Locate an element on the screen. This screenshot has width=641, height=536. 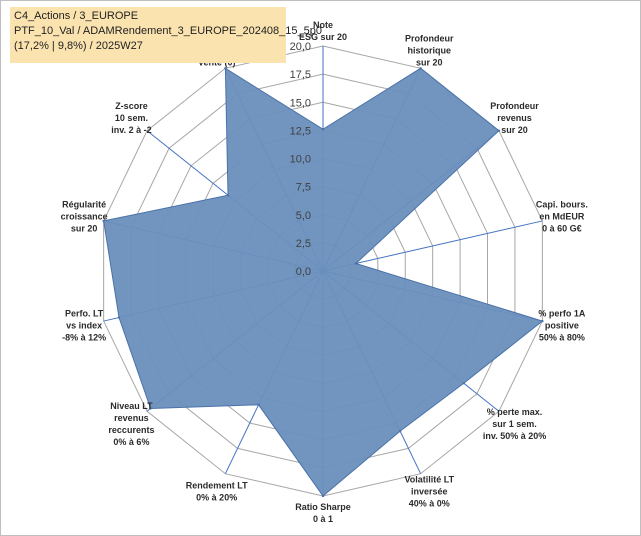
axis-label: Profondeur revenus sur 20 is located at coordinates (514, 118).